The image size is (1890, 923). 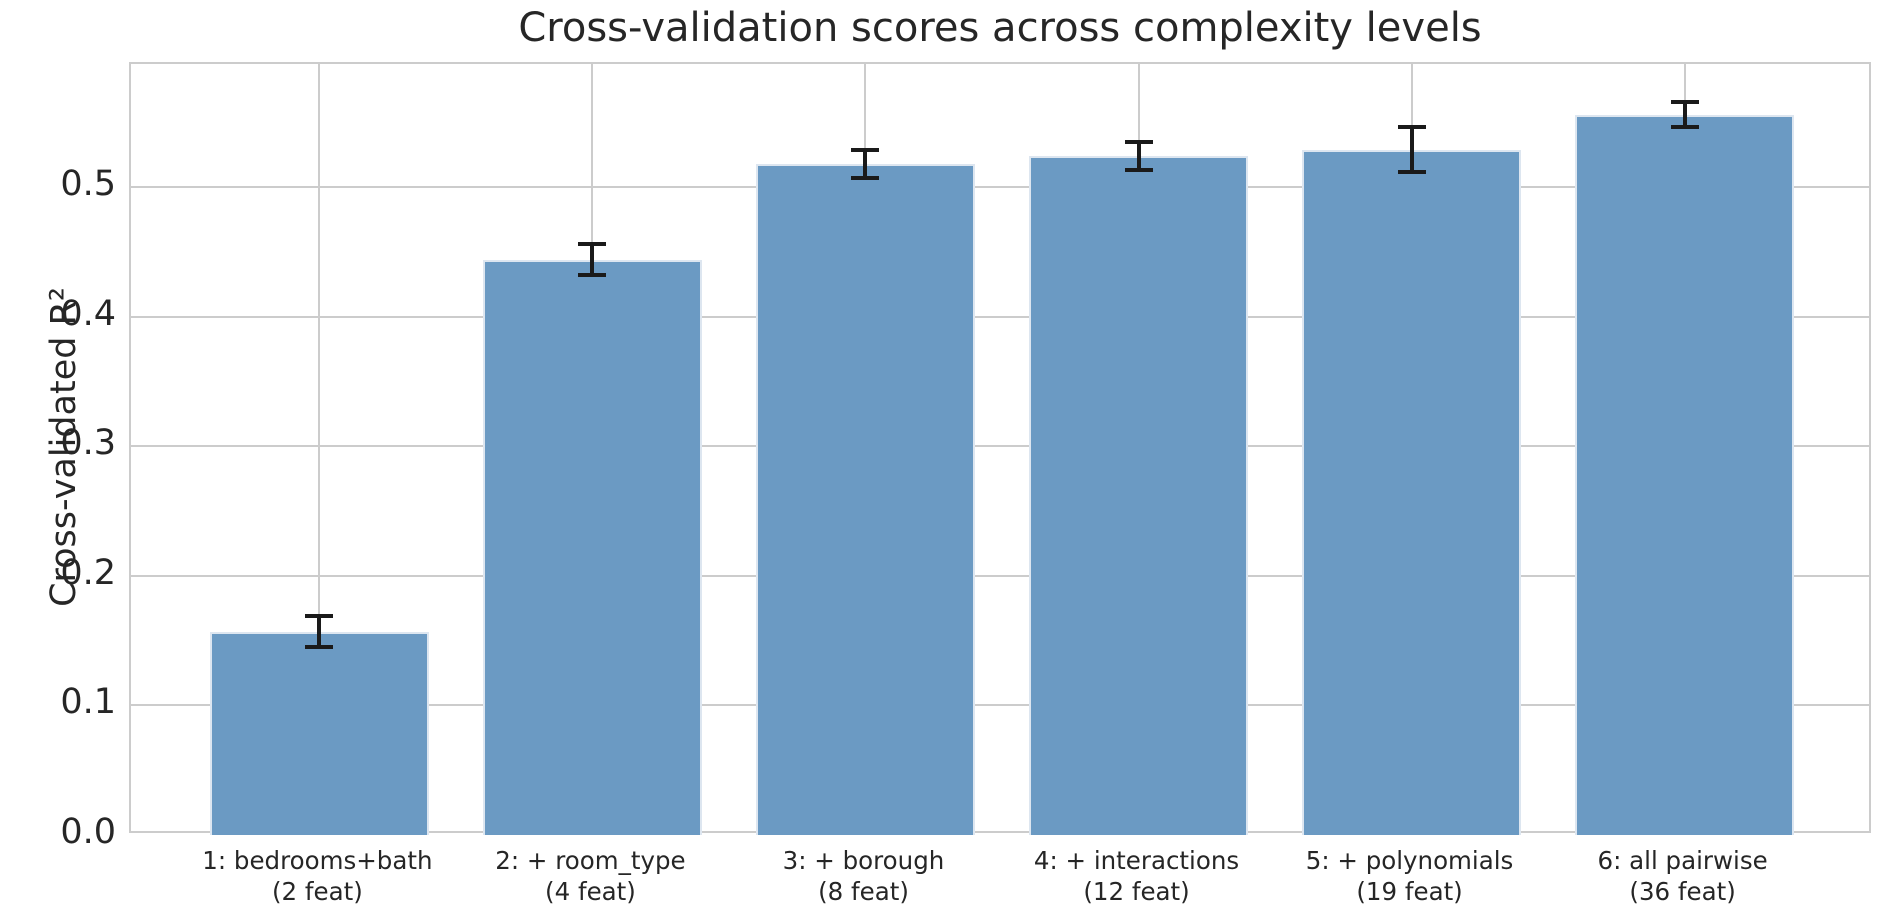 What do you see at coordinates (863, 860) in the screenshot?
I see `x-tick-label-line1: 3: + borough` at bounding box center [863, 860].